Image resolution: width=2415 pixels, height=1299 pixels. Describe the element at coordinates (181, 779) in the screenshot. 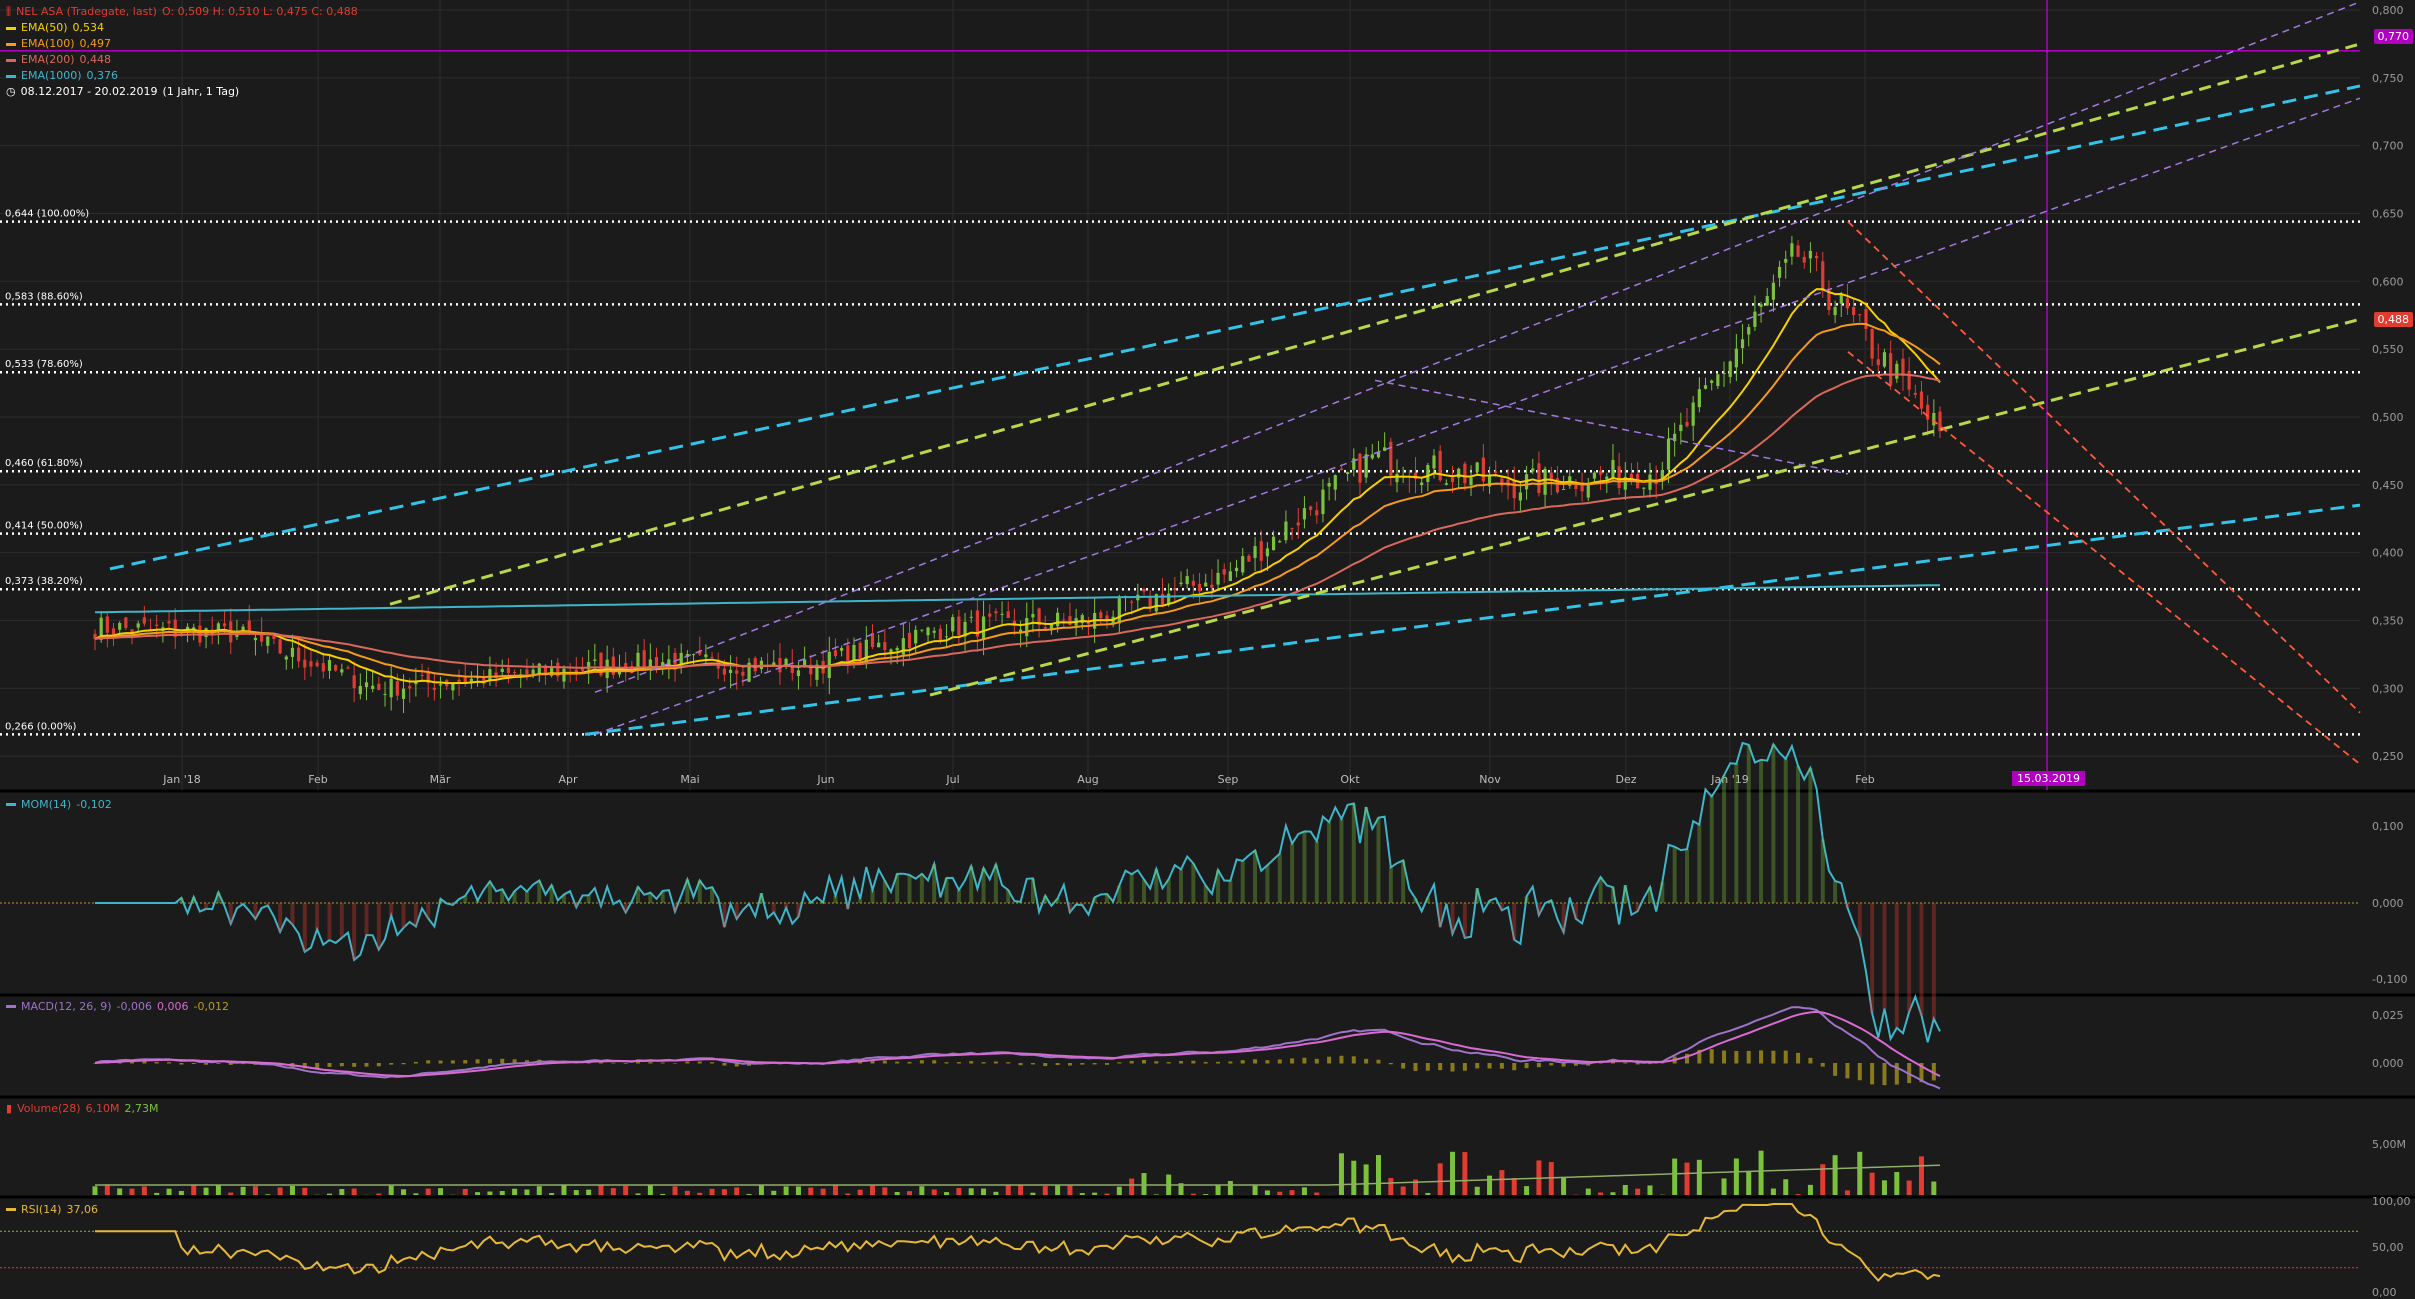

I see `x-axis-label: Jan '18` at that location.